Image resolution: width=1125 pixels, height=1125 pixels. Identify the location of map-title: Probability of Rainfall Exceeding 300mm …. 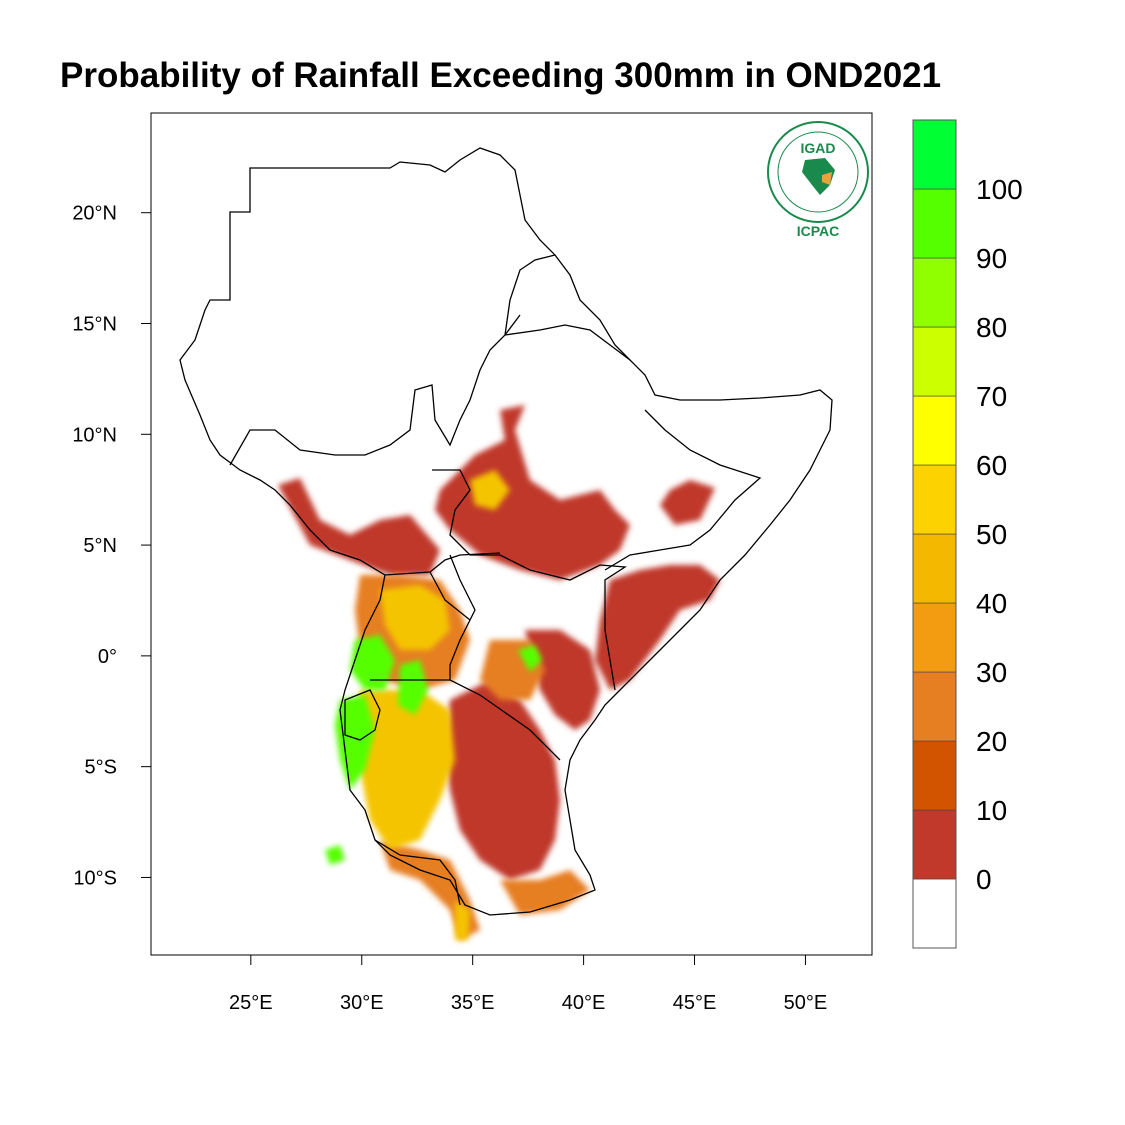
(501, 75).